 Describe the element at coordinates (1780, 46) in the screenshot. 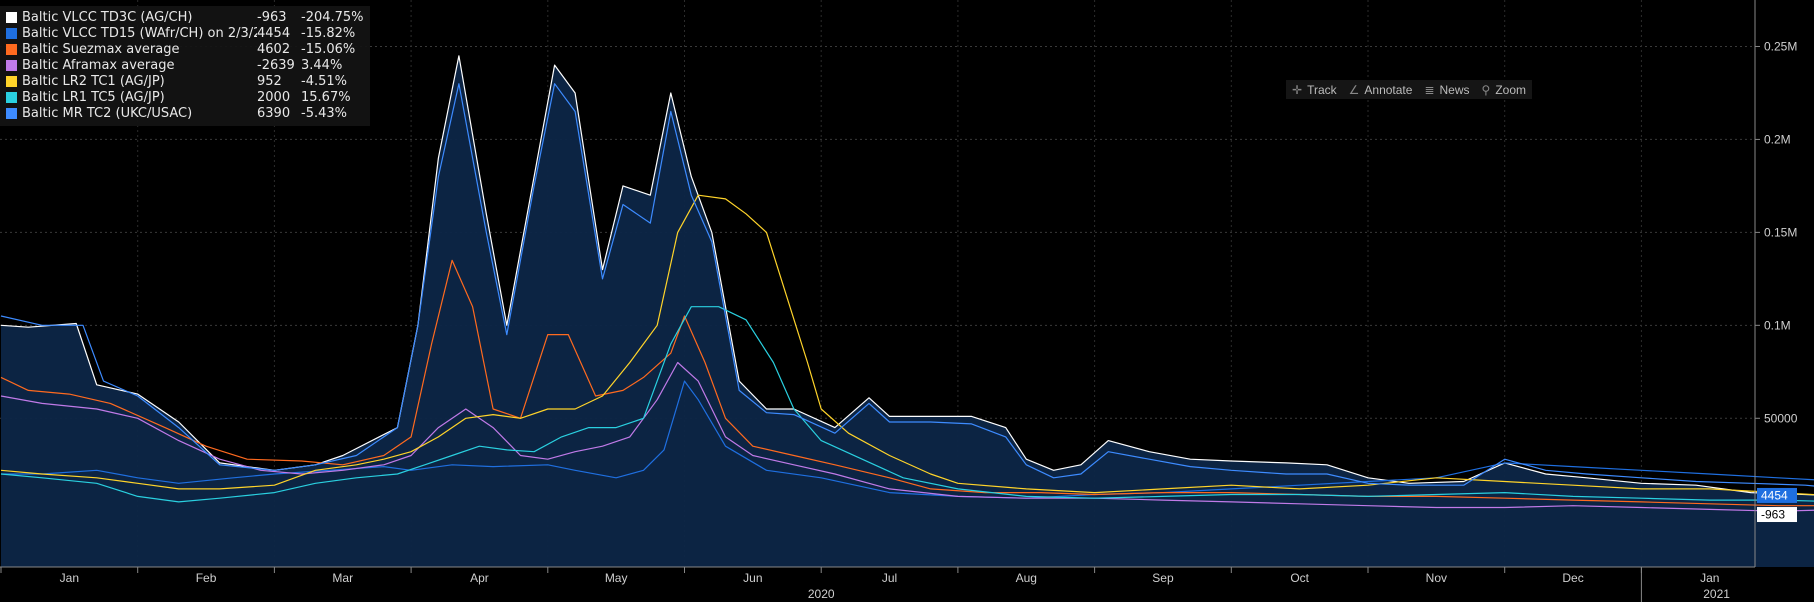

I see `y-tick-label: 0.25M` at that location.